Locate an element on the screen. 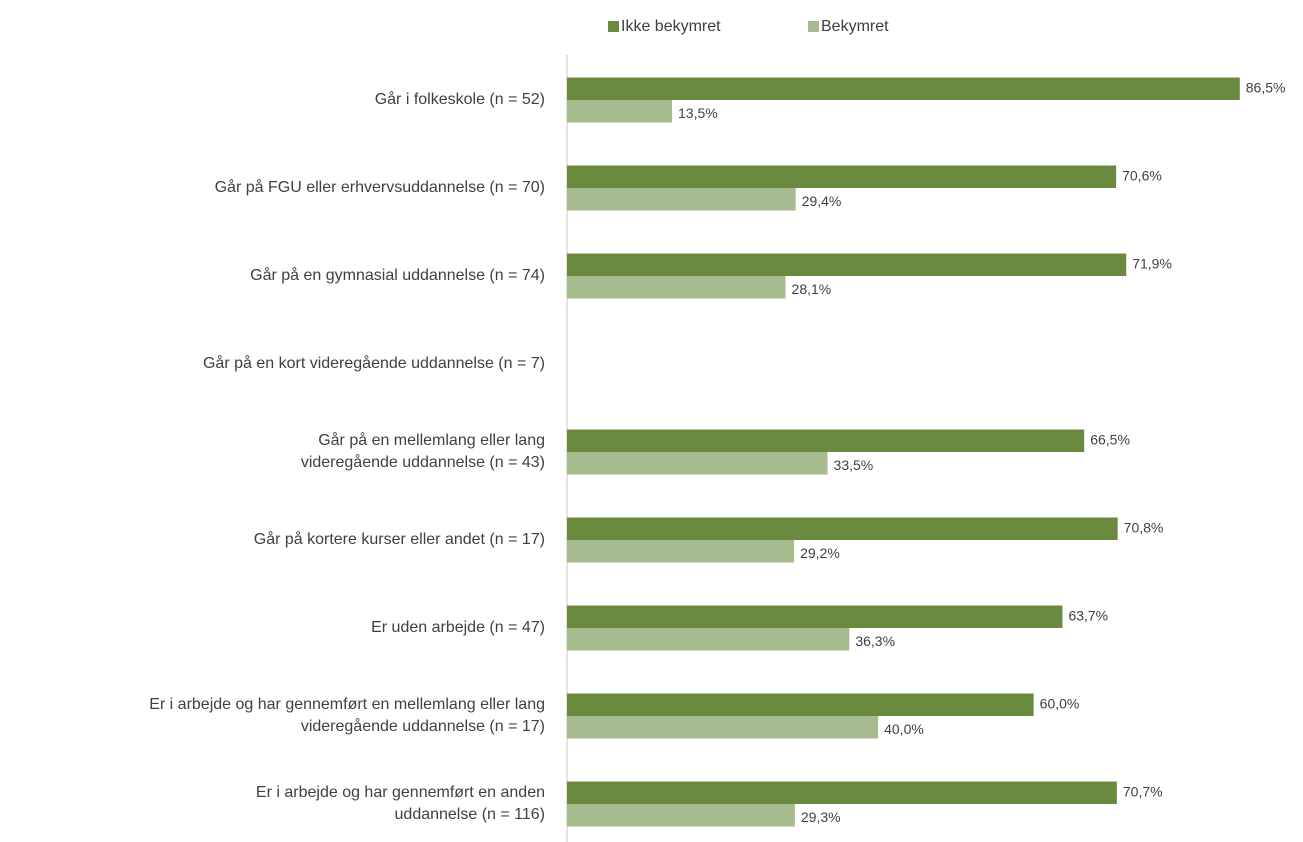 The height and width of the screenshot is (842, 1303). value-label: 29,4% is located at coordinates (822, 201).